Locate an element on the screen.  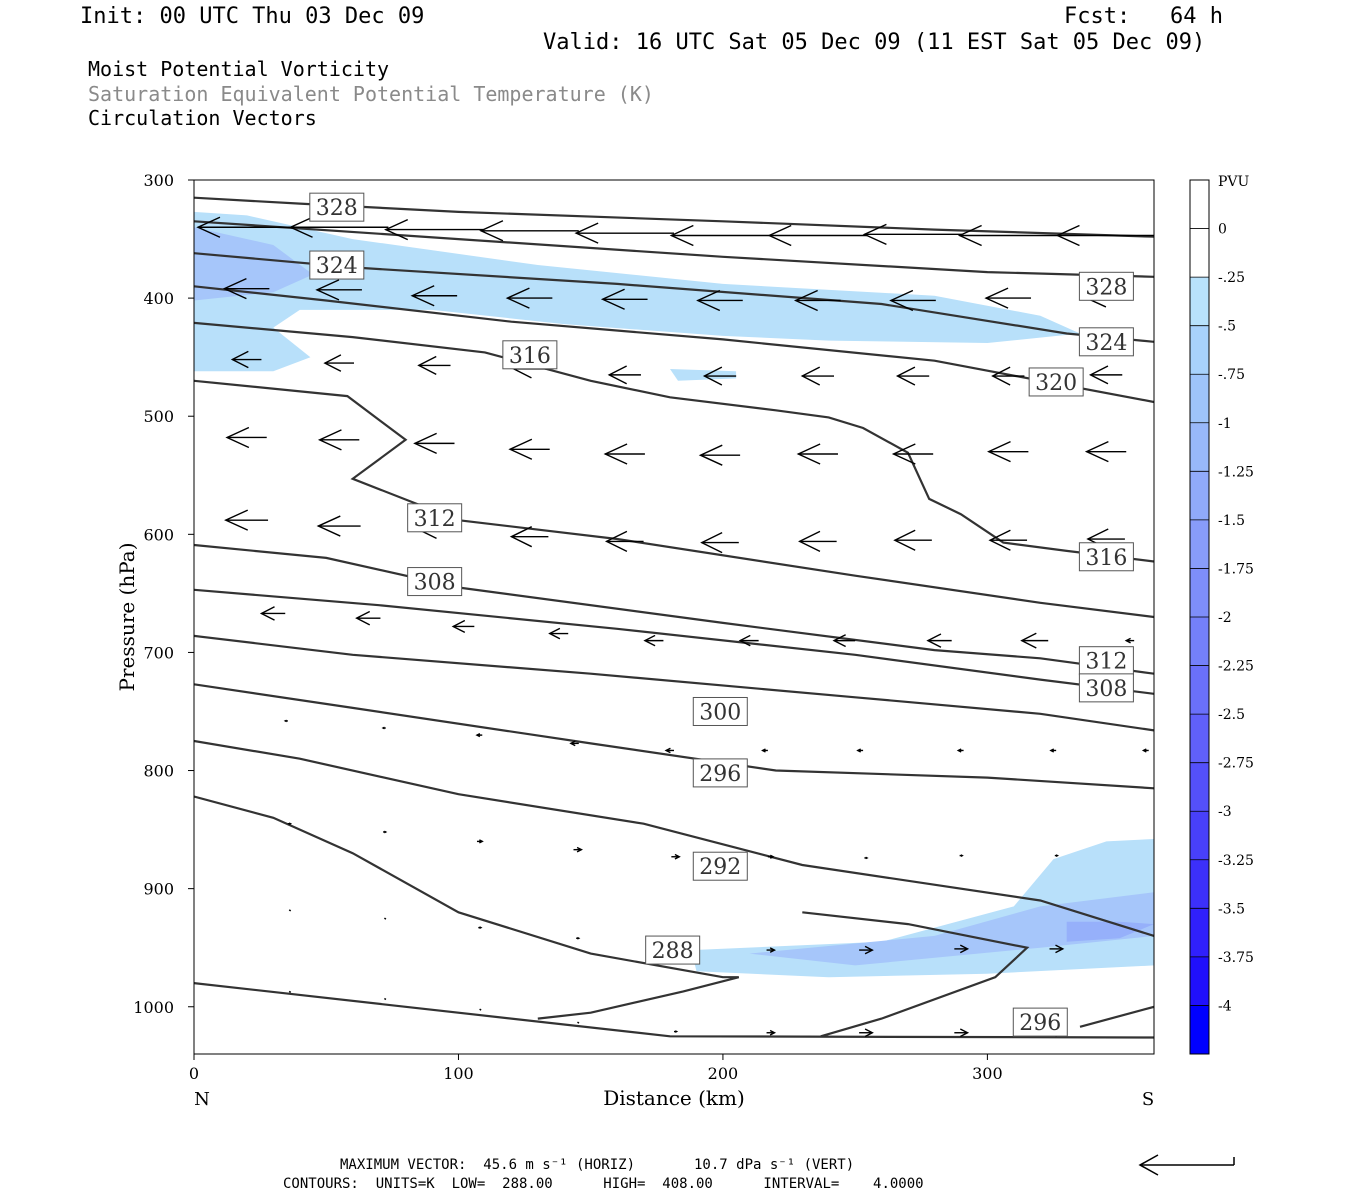
colorbar-tick-label-7: -1.75 is located at coordinates (1236, 569).